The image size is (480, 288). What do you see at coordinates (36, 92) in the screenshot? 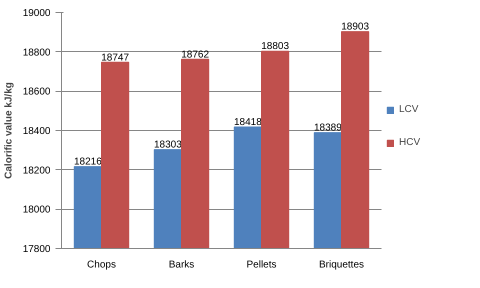
I see `y-tick-label: 18600` at bounding box center [36, 92].